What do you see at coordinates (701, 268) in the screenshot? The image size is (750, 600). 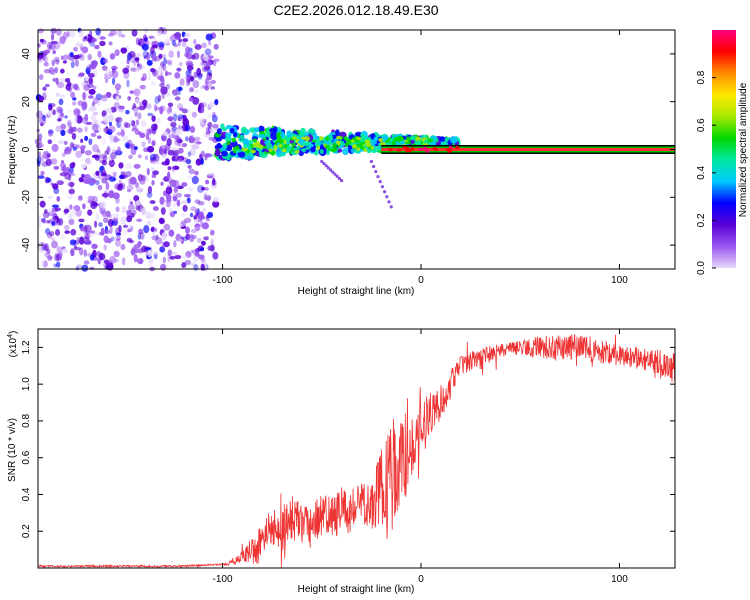 I see `colorbar-tick-label: 0.0` at bounding box center [701, 268].